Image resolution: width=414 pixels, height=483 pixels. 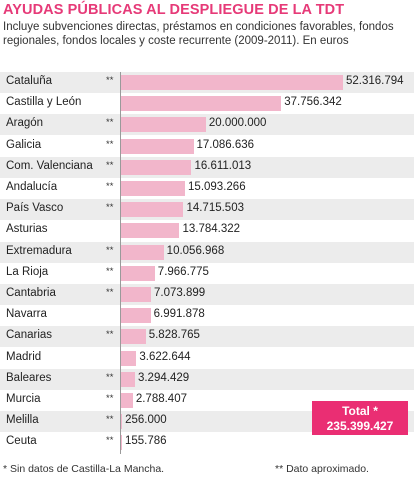 What do you see at coordinates (163, 377) in the screenshot?
I see `value-label: 3.294.429` at bounding box center [163, 377].